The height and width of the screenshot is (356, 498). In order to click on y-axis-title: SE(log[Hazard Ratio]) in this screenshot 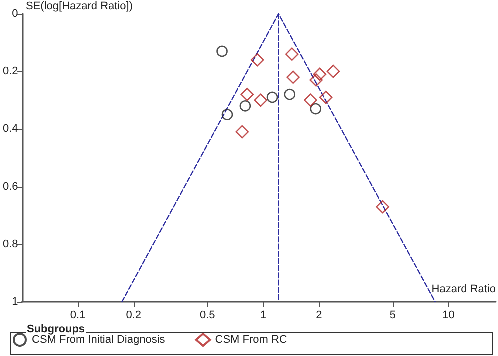, I will do `click(79, 6)`.